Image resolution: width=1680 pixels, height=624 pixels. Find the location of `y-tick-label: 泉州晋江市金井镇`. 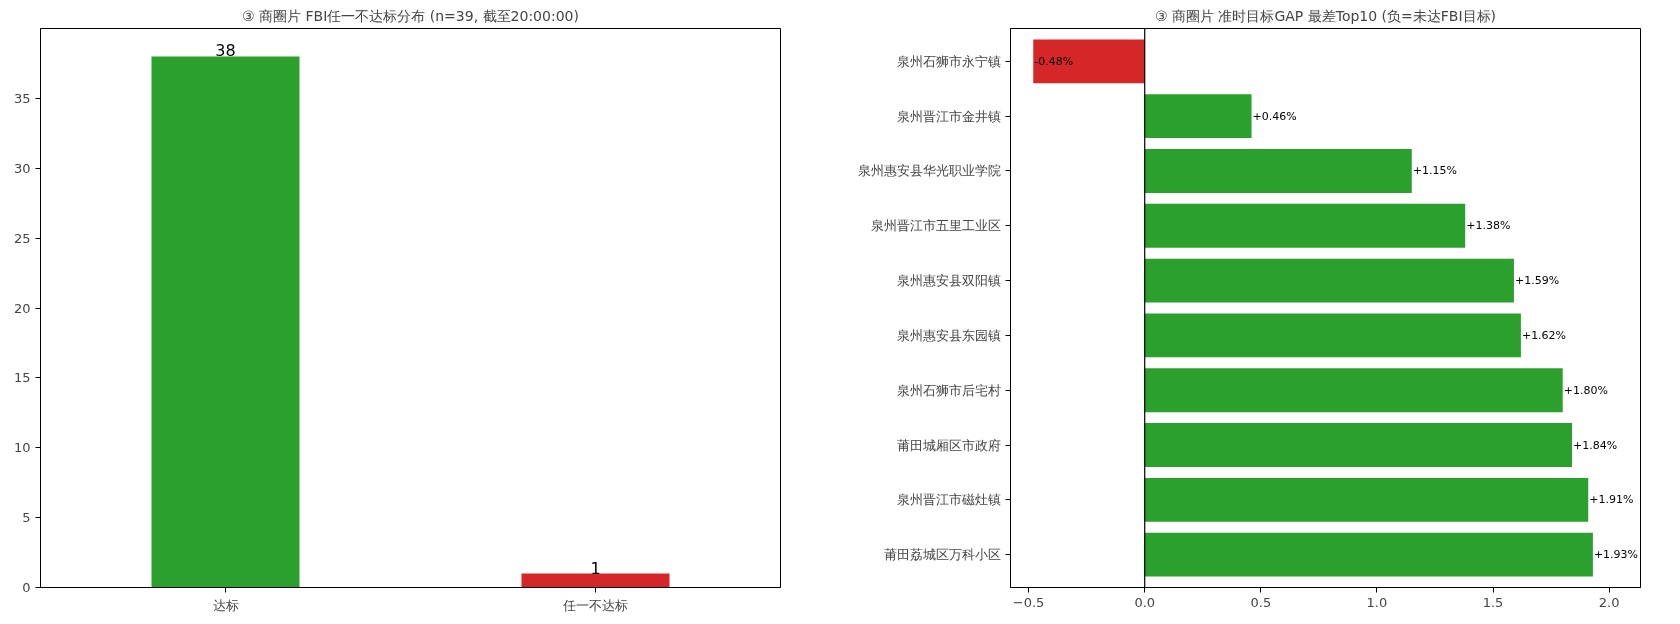

y-tick-label: 泉州晋江市金井镇 is located at coordinates (948, 116).